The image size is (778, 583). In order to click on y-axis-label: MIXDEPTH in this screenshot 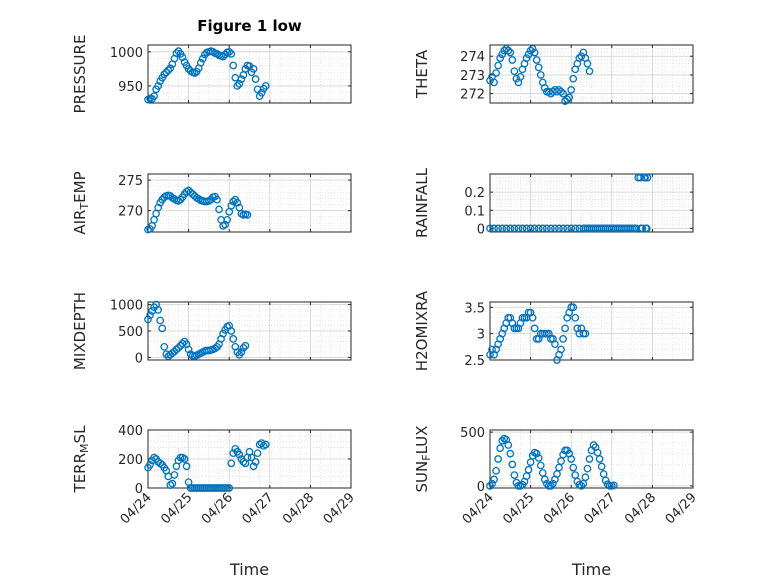, I will do `click(80, 331)`.